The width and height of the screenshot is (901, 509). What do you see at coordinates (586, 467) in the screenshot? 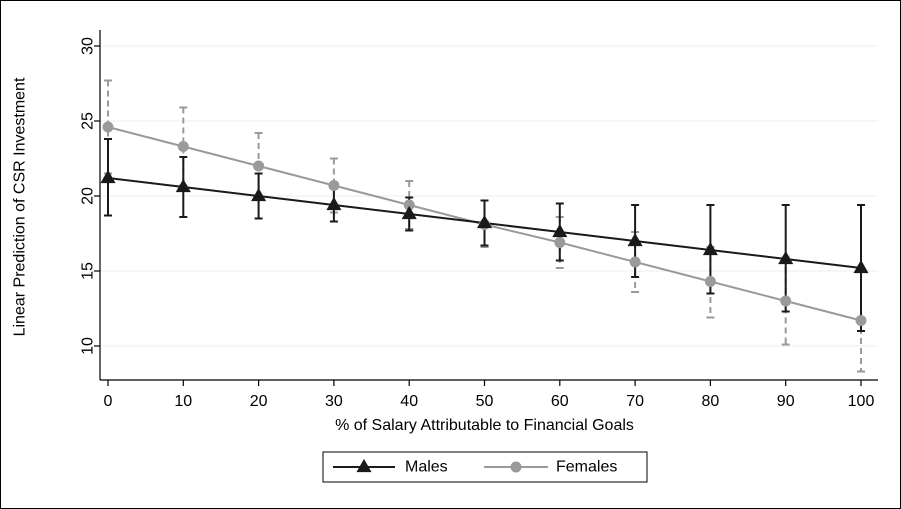
I see `legend-label-females: Females` at bounding box center [586, 467].